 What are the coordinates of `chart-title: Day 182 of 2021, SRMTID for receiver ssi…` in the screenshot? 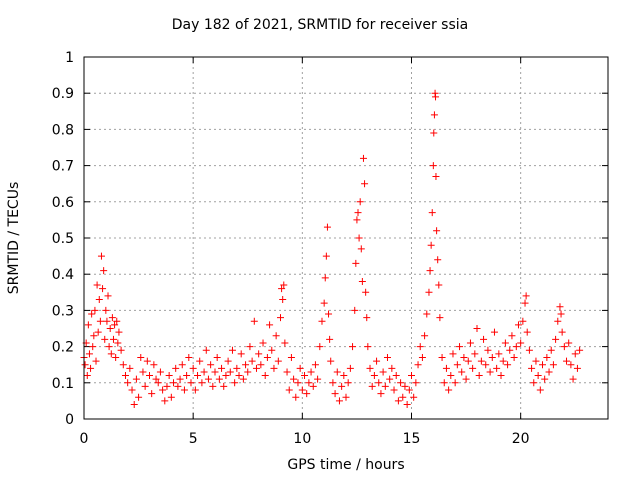 It's located at (320, 25).